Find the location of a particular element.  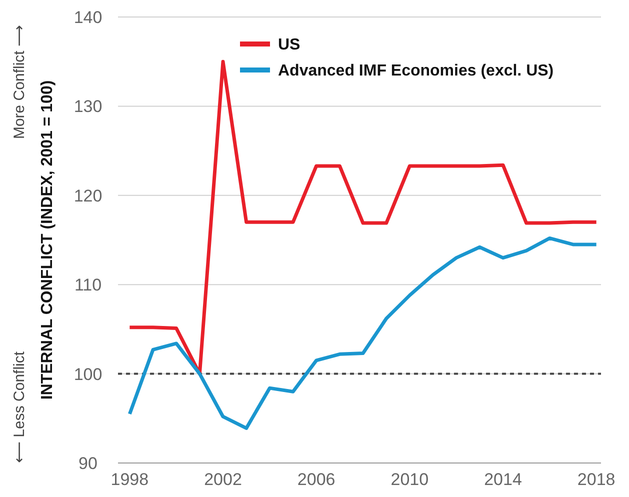

y-tick-label: 110 is located at coordinates (88, 285).